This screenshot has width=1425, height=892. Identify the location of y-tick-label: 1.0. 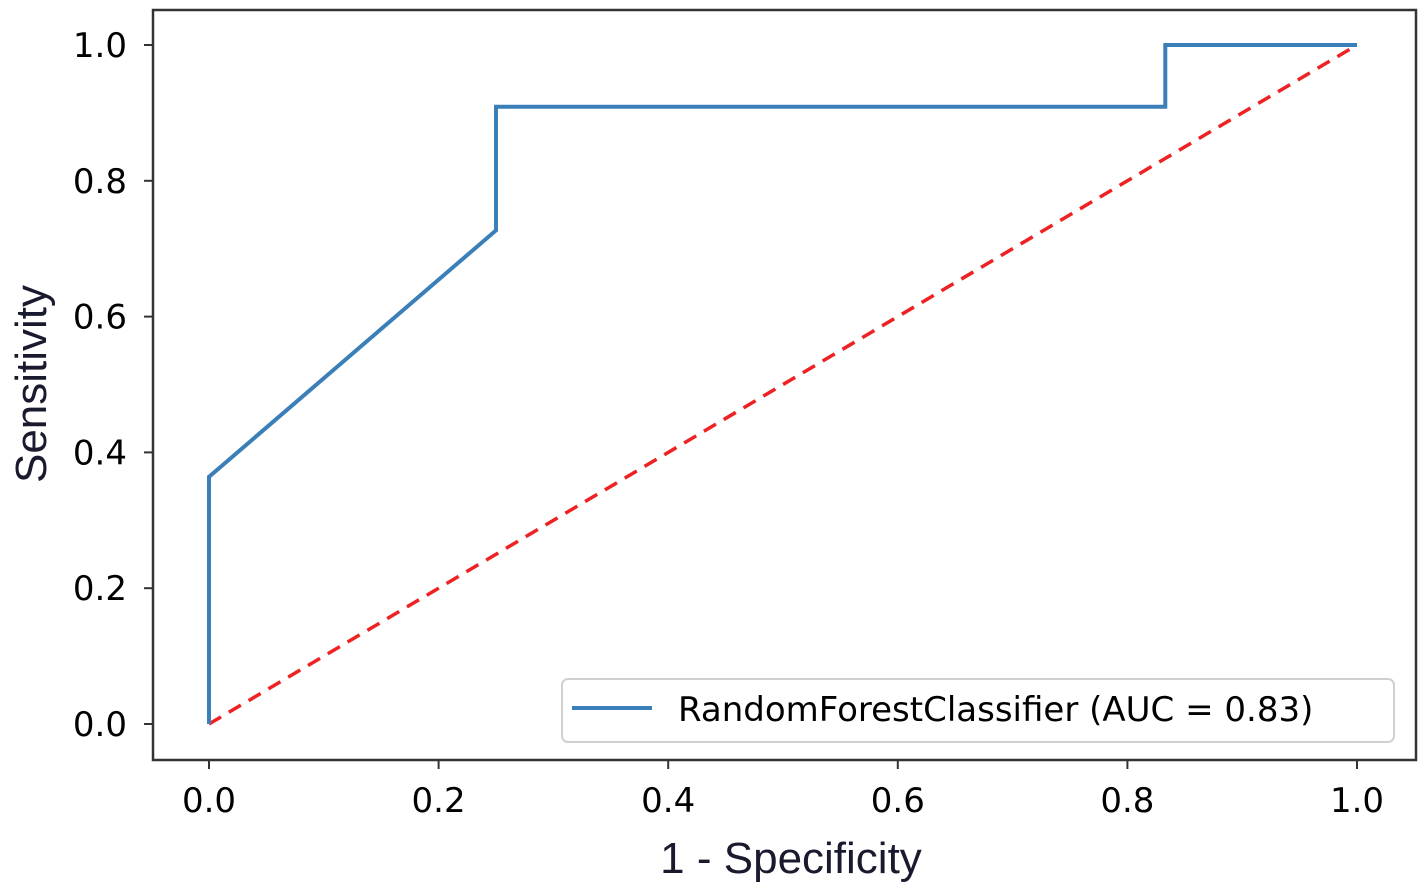
(100, 46).